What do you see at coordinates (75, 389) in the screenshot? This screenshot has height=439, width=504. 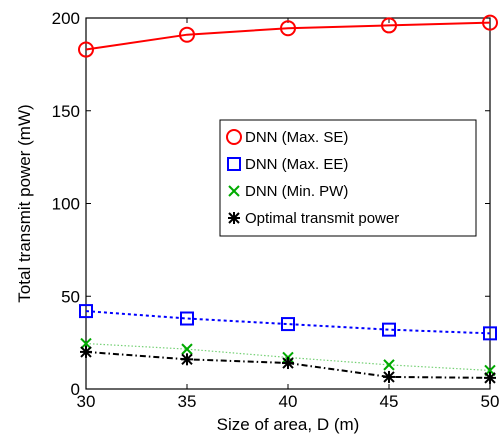 I see `y-tick-label: 0` at bounding box center [75, 389].